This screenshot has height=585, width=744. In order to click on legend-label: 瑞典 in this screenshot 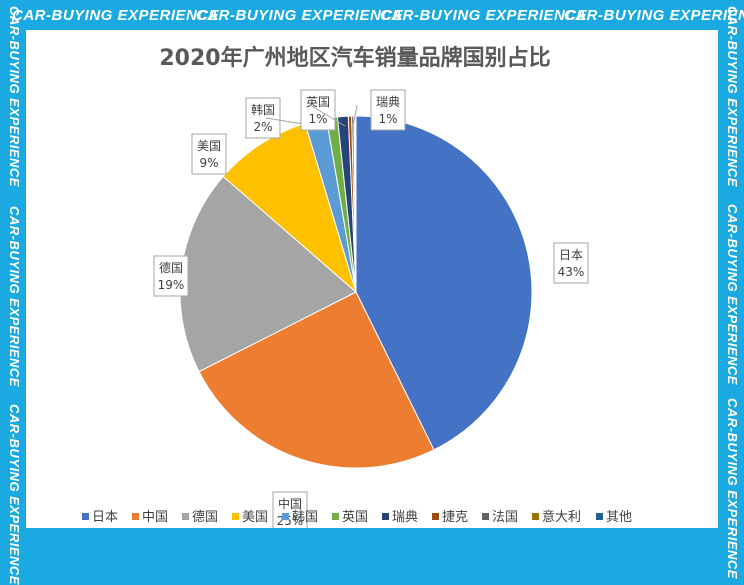, I will do `click(405, 517)`.